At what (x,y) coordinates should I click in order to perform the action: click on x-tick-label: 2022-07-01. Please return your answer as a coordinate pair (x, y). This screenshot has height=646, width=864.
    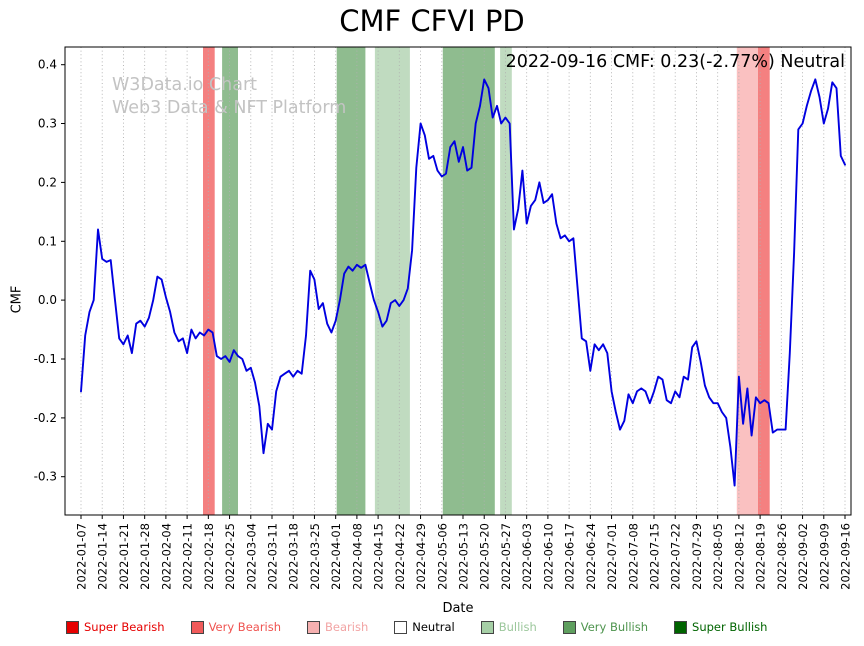
    Looking at the image, I should click on (612, 556).